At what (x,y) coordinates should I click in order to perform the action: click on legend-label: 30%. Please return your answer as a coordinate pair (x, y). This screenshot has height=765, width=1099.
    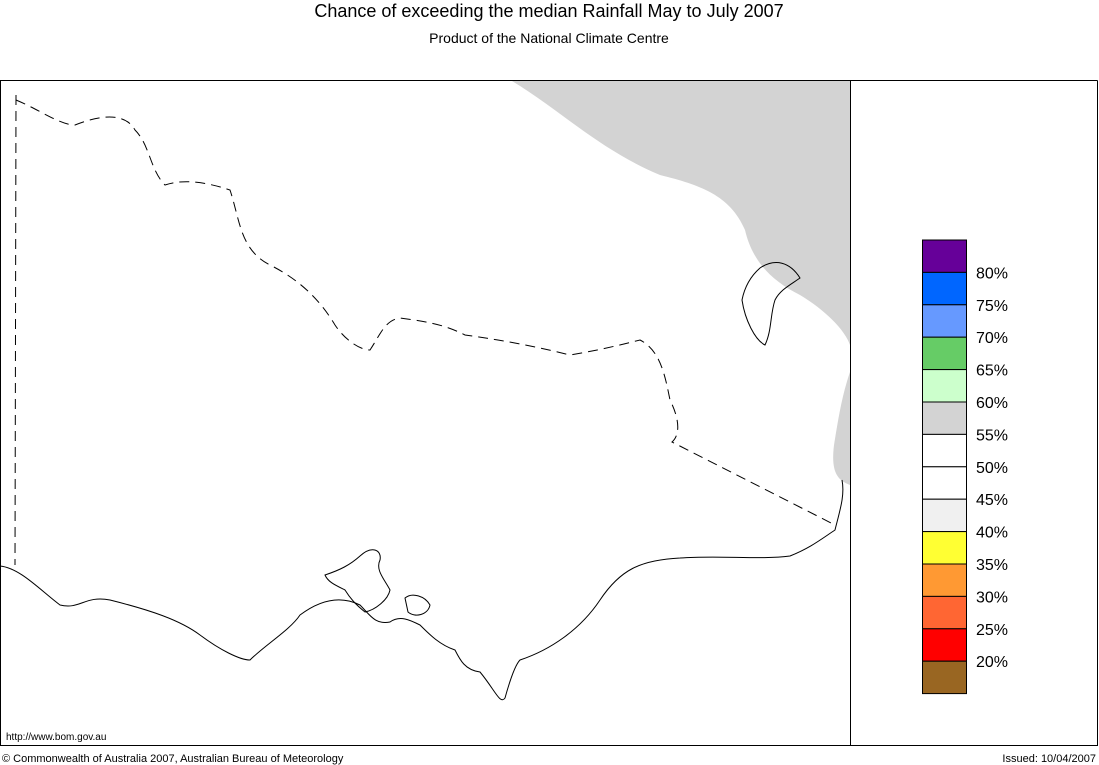
    Looking at the image, I should click on (992, 597).